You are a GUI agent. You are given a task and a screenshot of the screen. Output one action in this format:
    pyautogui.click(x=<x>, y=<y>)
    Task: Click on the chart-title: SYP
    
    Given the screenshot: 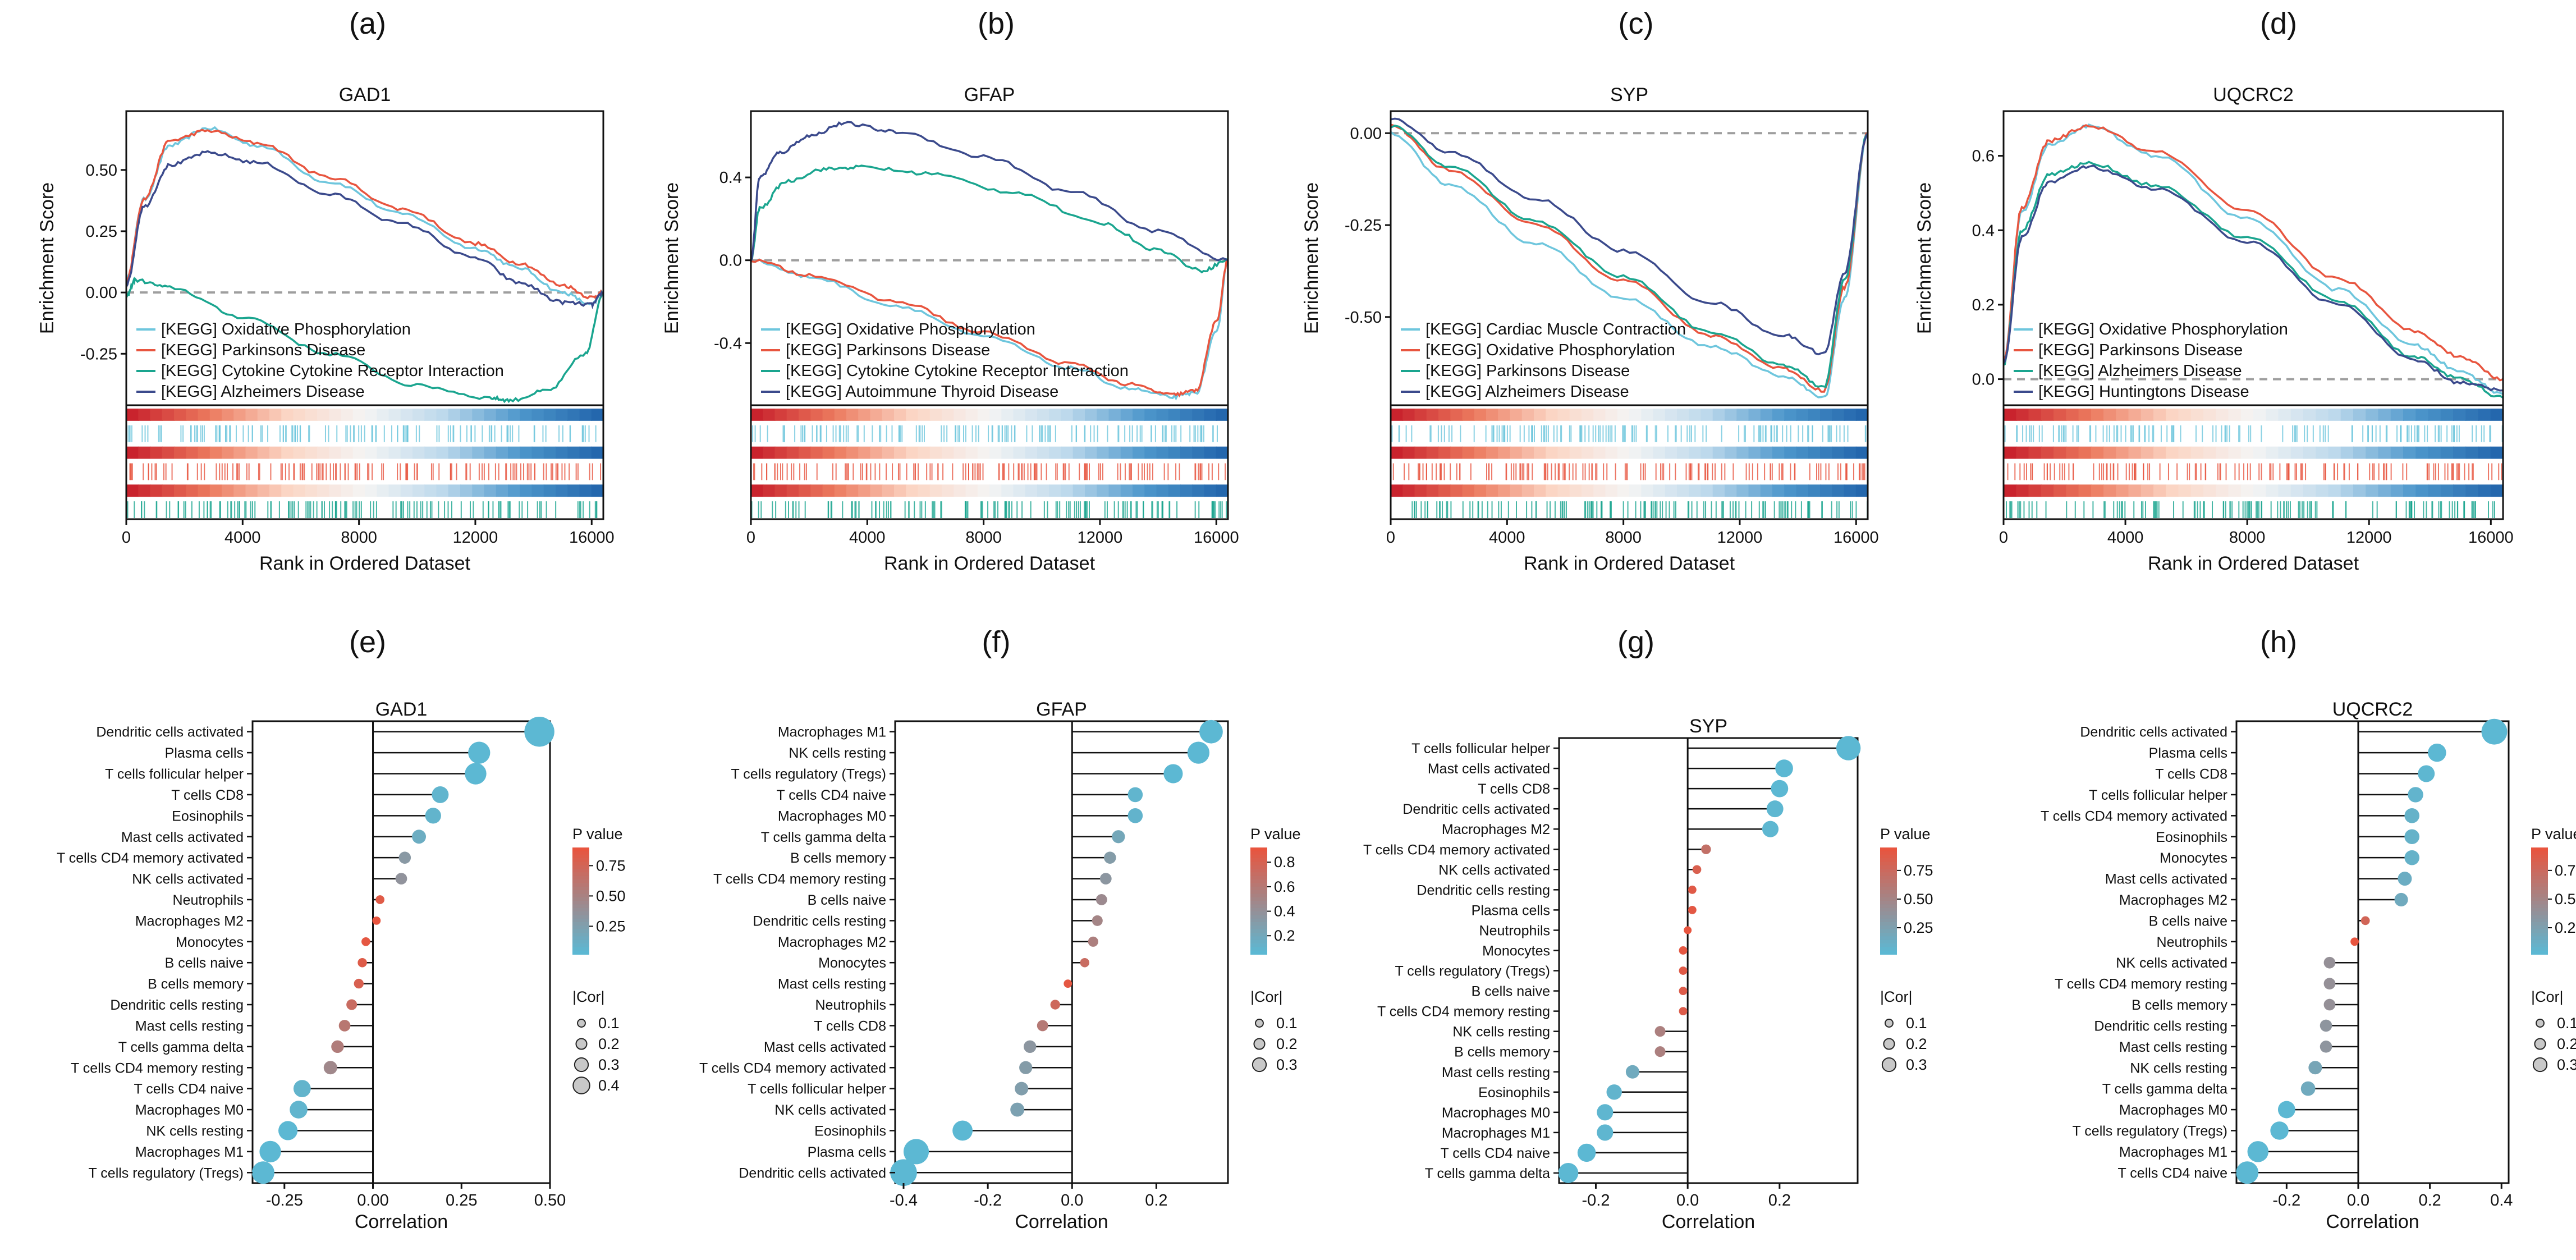 What is the action you would take?
    pyautogui.click(x=1708, y=726)
    